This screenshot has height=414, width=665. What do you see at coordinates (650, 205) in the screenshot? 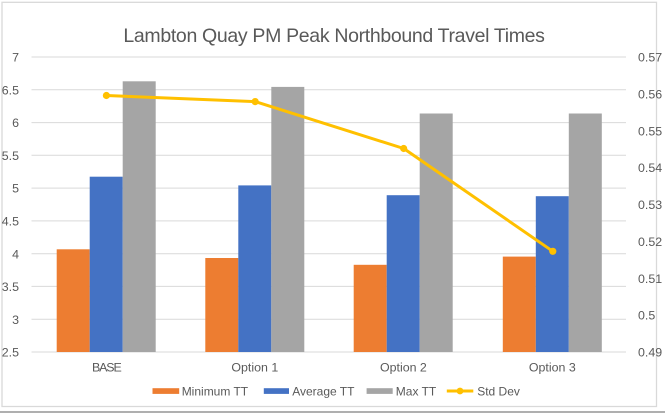
I see `svg-text: 0.53` at bounding box center [650, 205].